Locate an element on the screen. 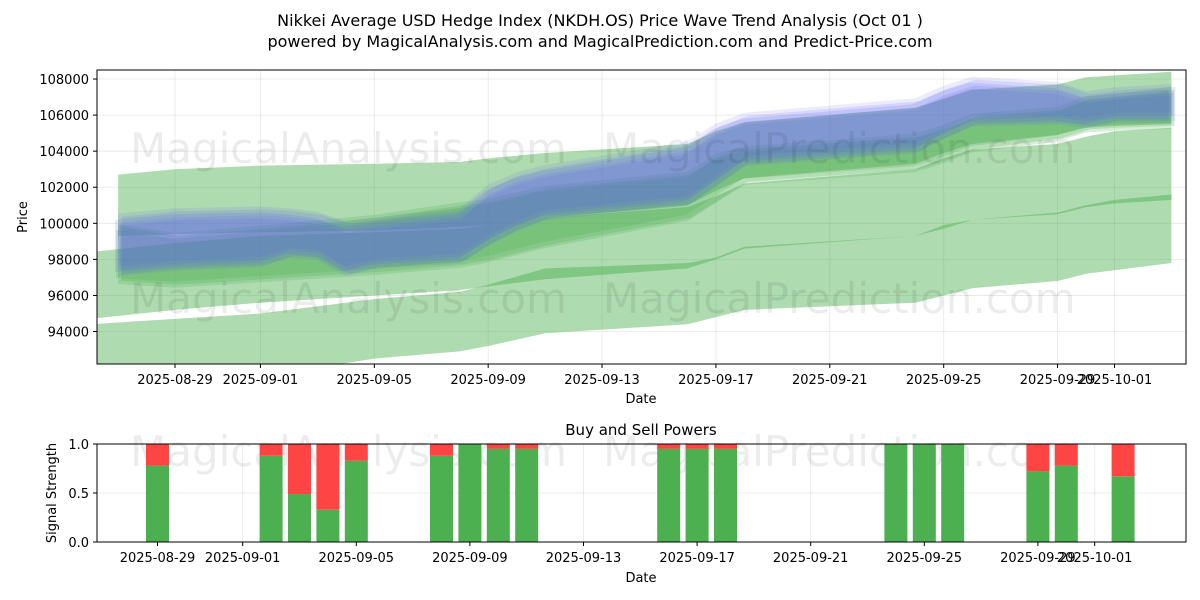  signal-y-axis: 0.0 0.5 1.0 is located at coordinates (82, 494).